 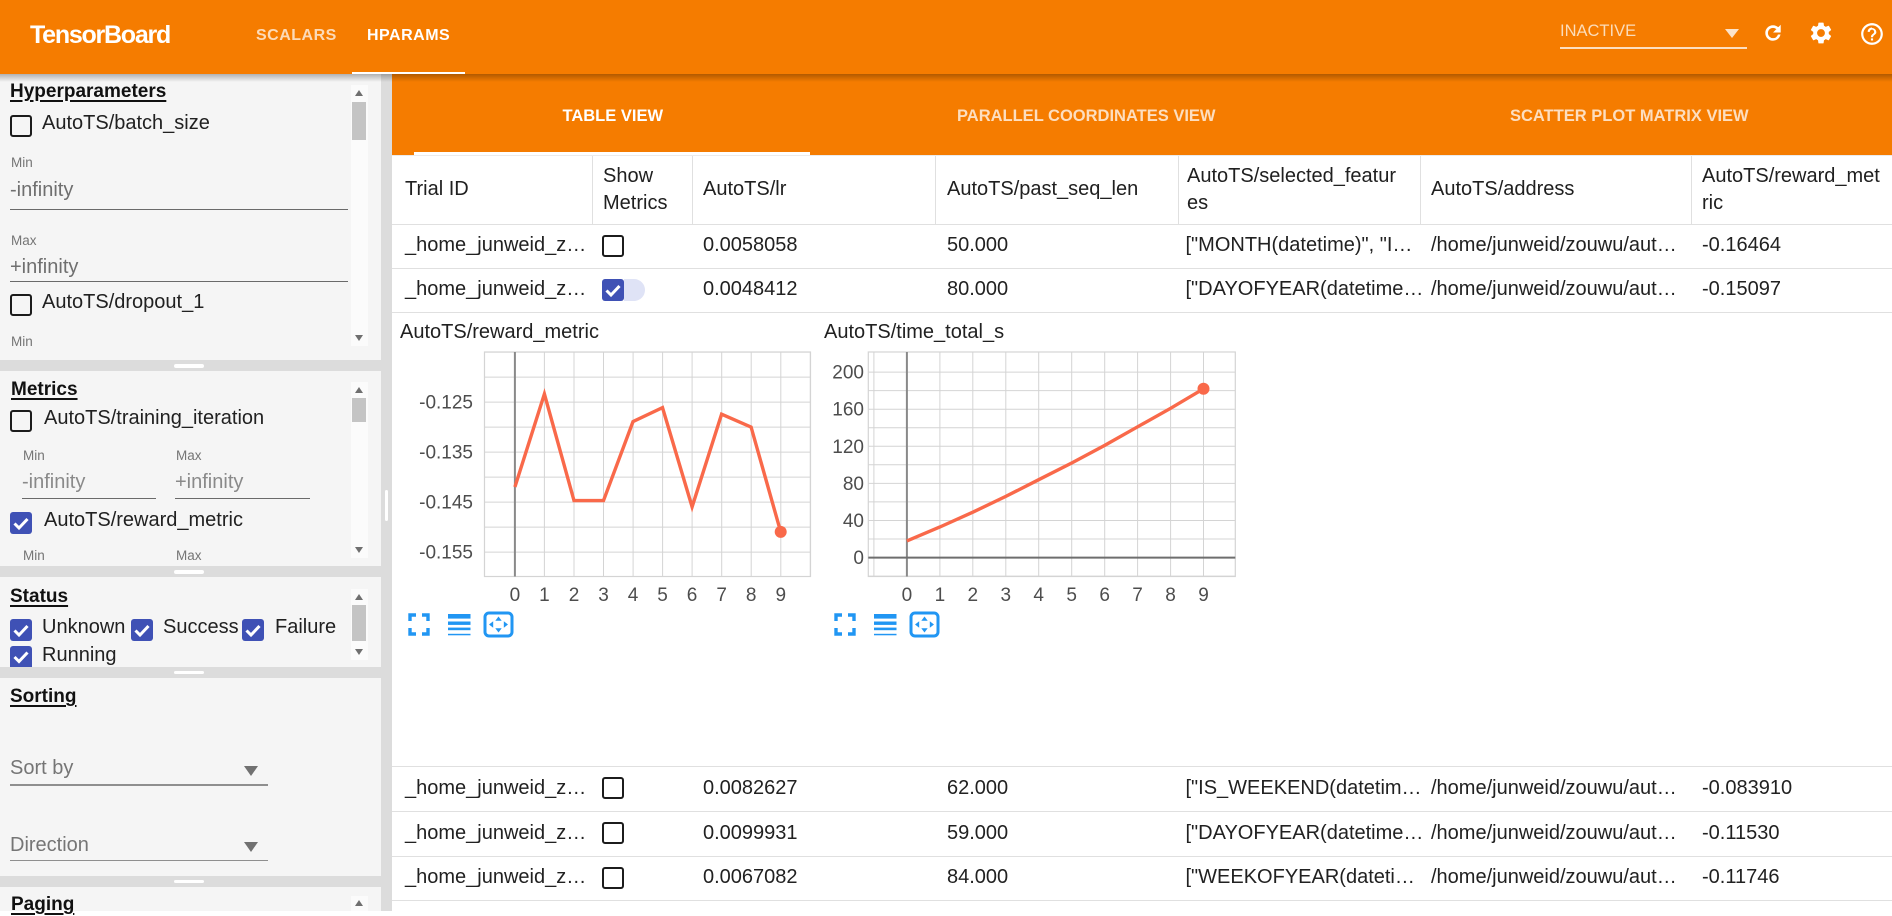 What do you see at coordinates (848, 447) in the screenshot?
I see `svg-text: 120` at bounding box center [848, 447].